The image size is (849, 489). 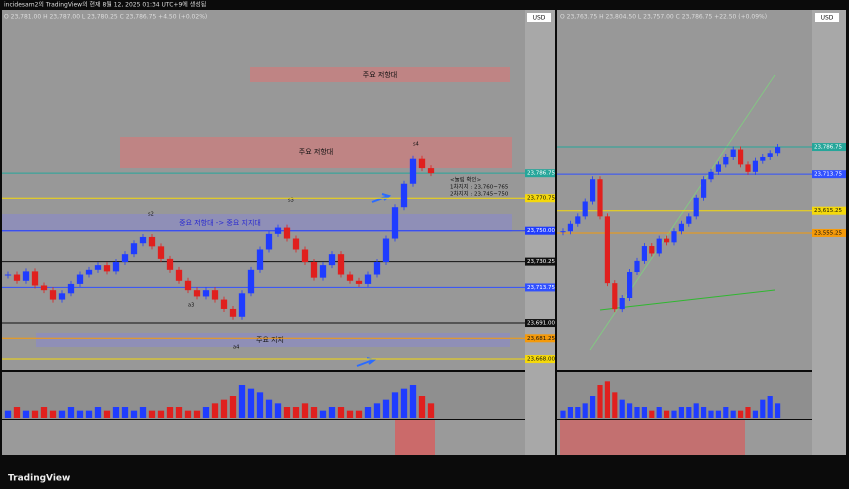 I want to click on price-tag-label: 23,713.75, so click(x=541, y=288).